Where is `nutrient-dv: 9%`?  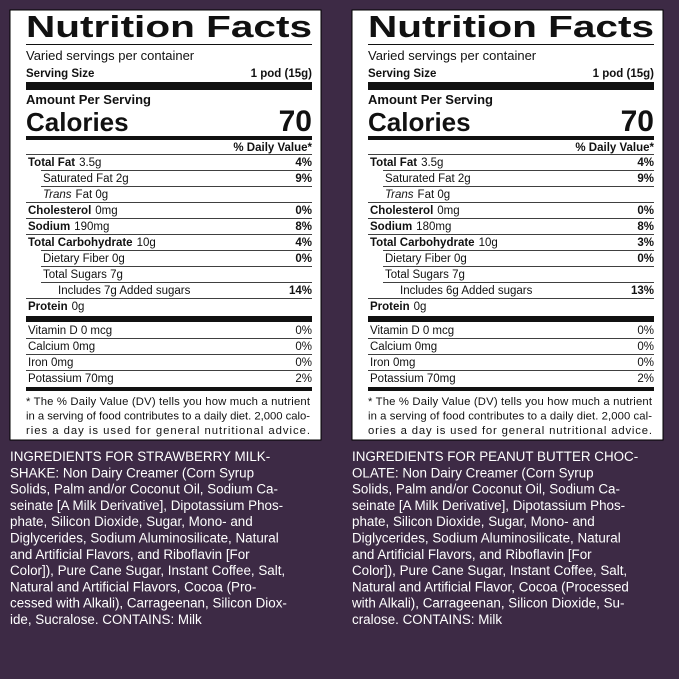 nutrient-dv: 9% is located at coordinates (645, 179).